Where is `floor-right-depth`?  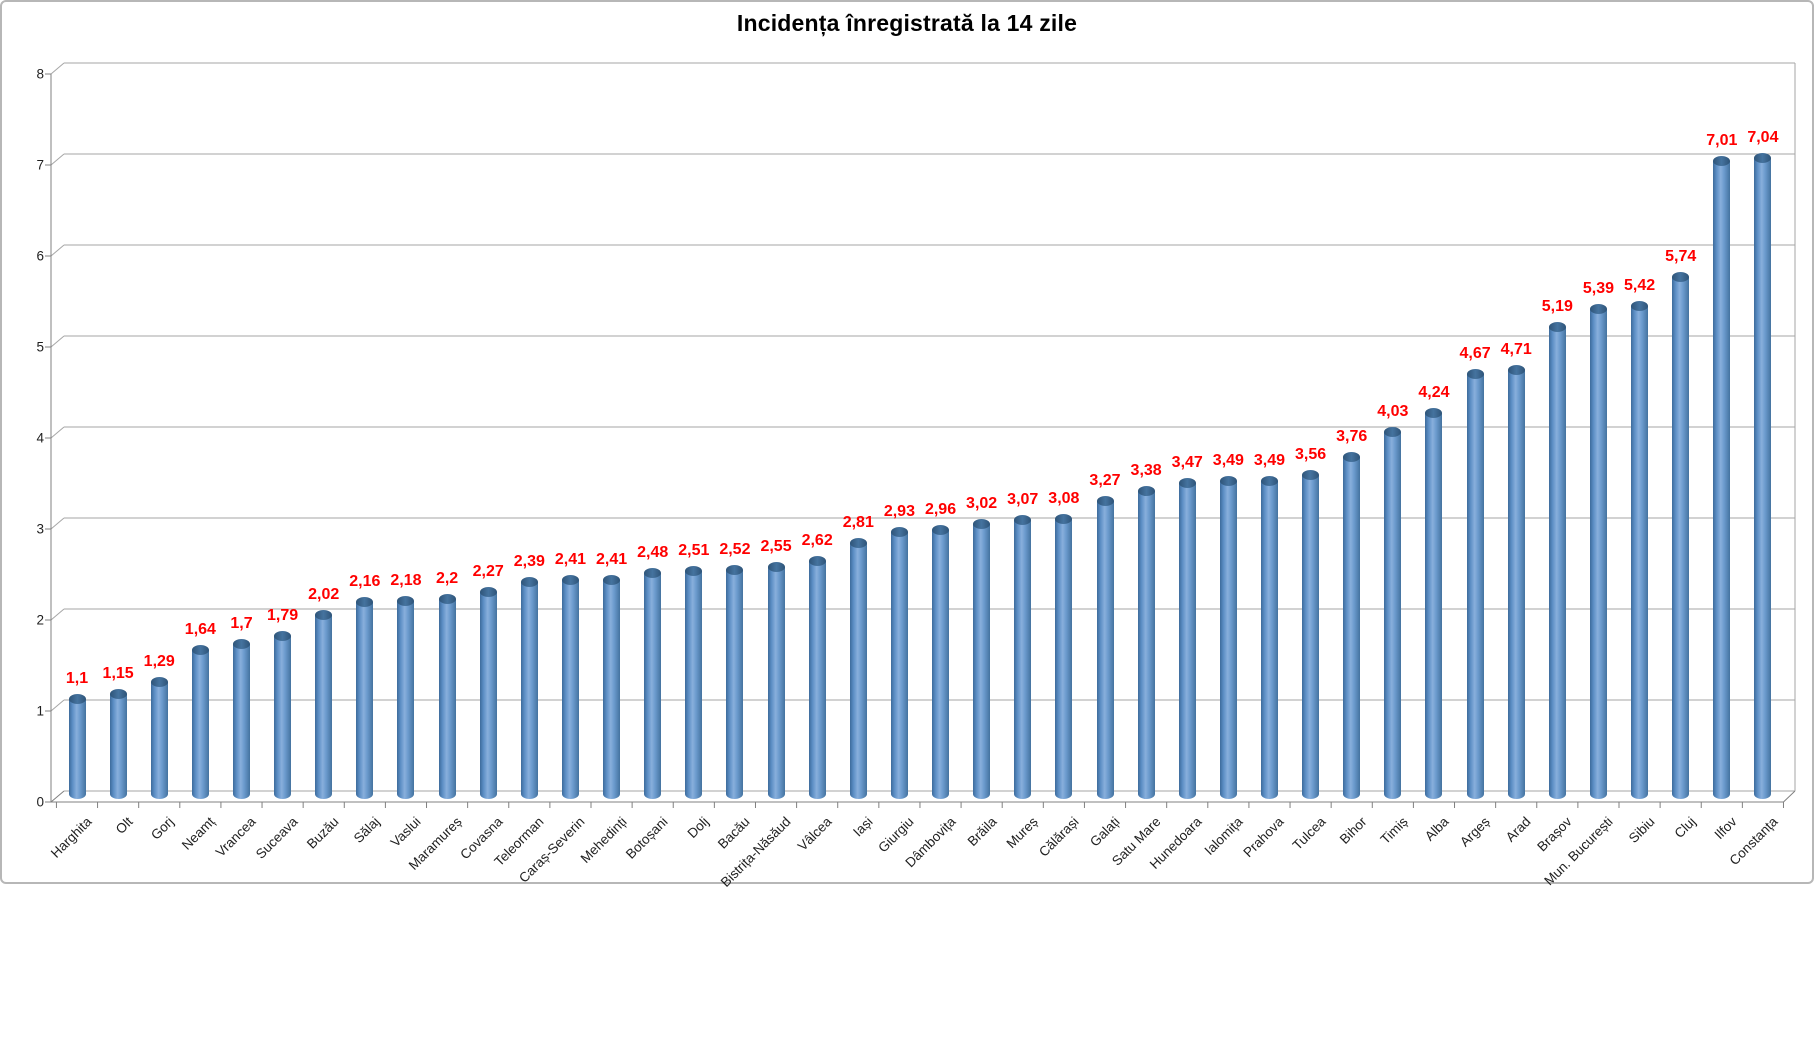 floor-right-depth is located at coordinates (1789, 796).